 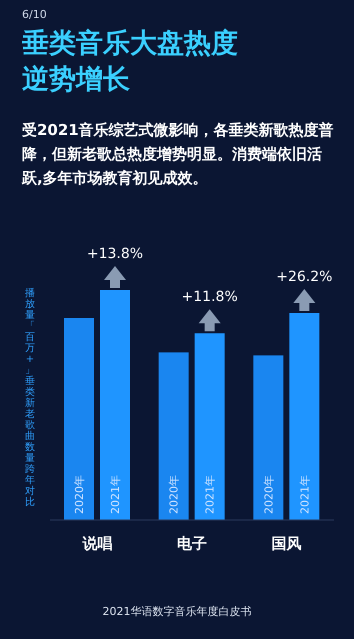 I want to click on x-tick-label: 说唱, so click(x=96, y=543).